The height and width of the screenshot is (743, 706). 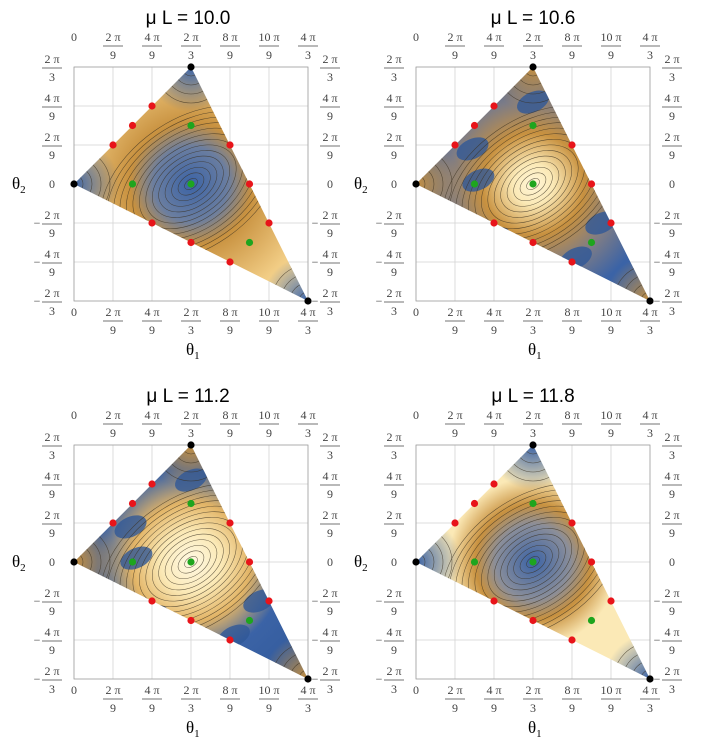 What do you see at coordinates (394, 524) in the screenshot?
I see `y-tick-label-left: 2 π9` at bounding box center [394, 524].